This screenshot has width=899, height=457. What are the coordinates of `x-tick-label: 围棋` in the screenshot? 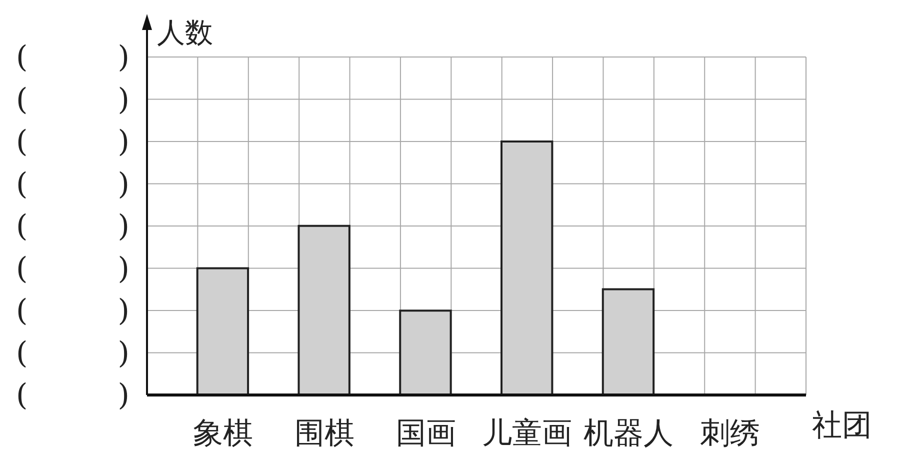 It's located at (324, 433).